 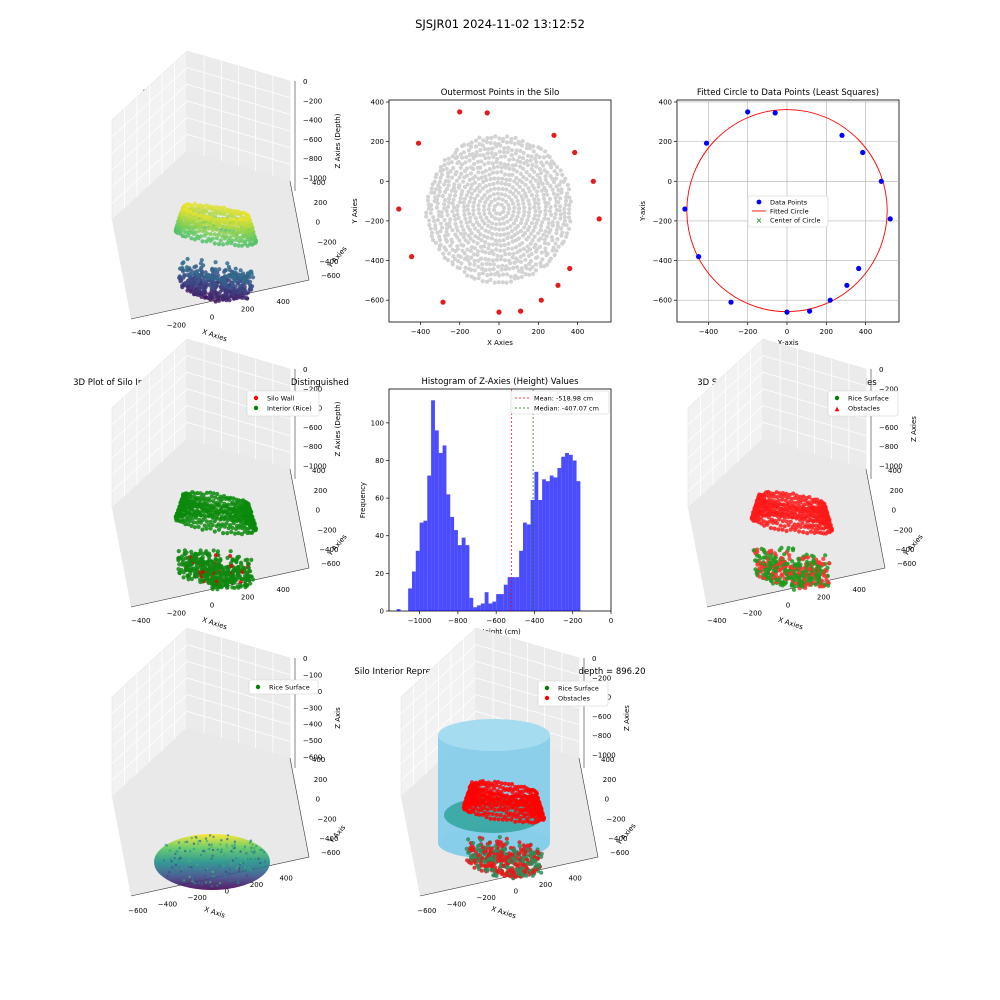 I want to click on legend-label: Rice Surface, so click(x=289, y=688).